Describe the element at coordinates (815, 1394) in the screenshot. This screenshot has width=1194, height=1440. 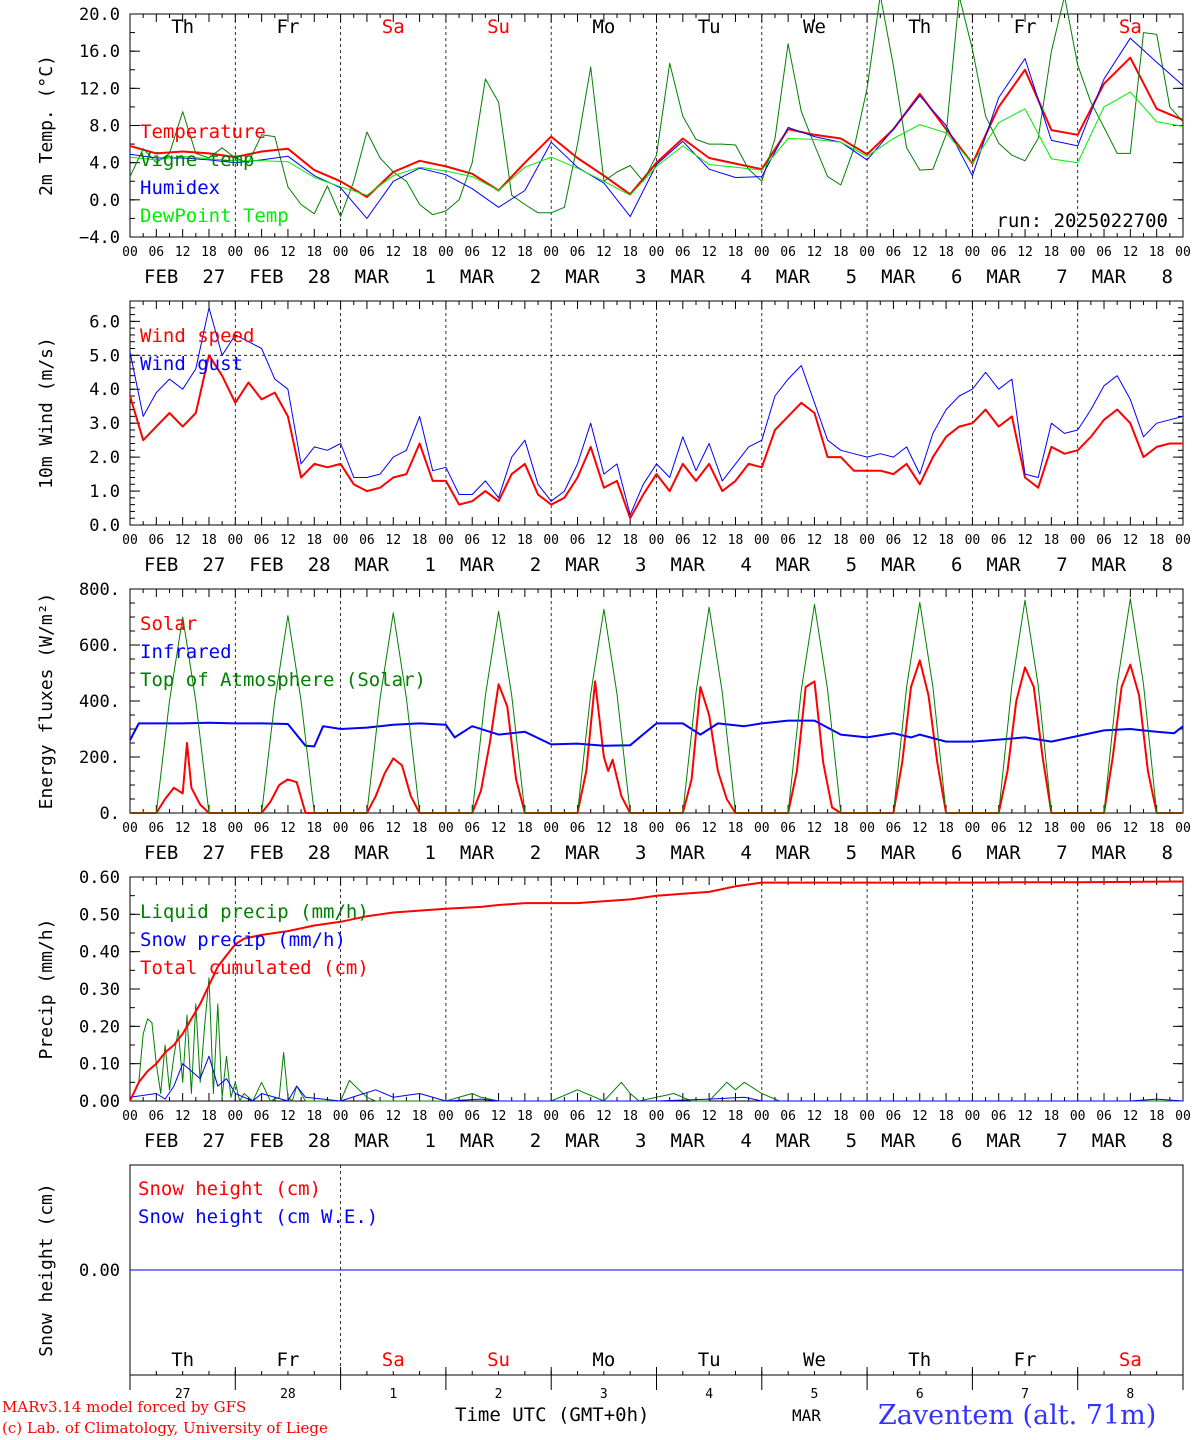
I see `bottom-day-number: 5` at that location.